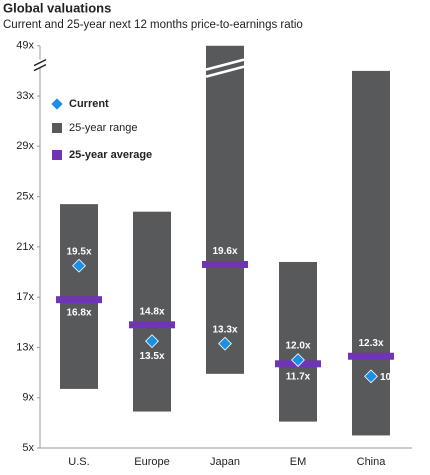 The height and width of the screenshot is (475, 430). What do you see at coordinates (370, 343) in the screenshot?
I see `average-label: 12.3x` at bounding box center [370, 343].